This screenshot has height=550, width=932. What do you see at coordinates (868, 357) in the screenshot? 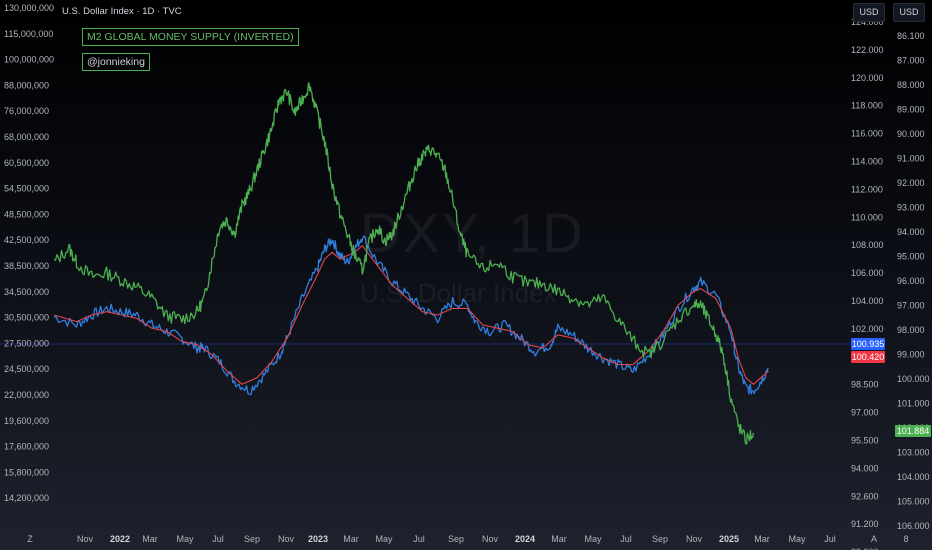
I see `ma-price-tag: 100.420` at bounding box center [868, 357].